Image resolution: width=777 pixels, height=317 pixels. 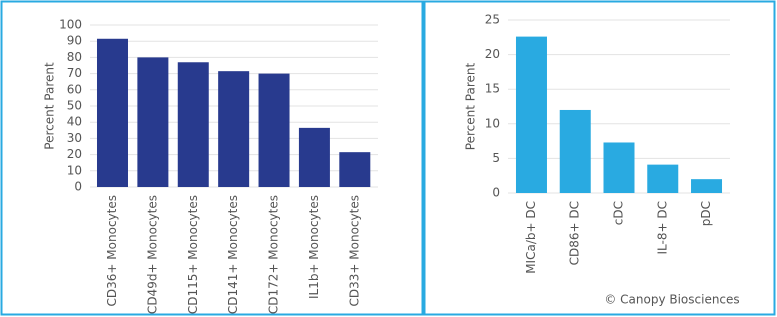 I want to click on x-tick-label: pDC, so click(x=706, y=213).